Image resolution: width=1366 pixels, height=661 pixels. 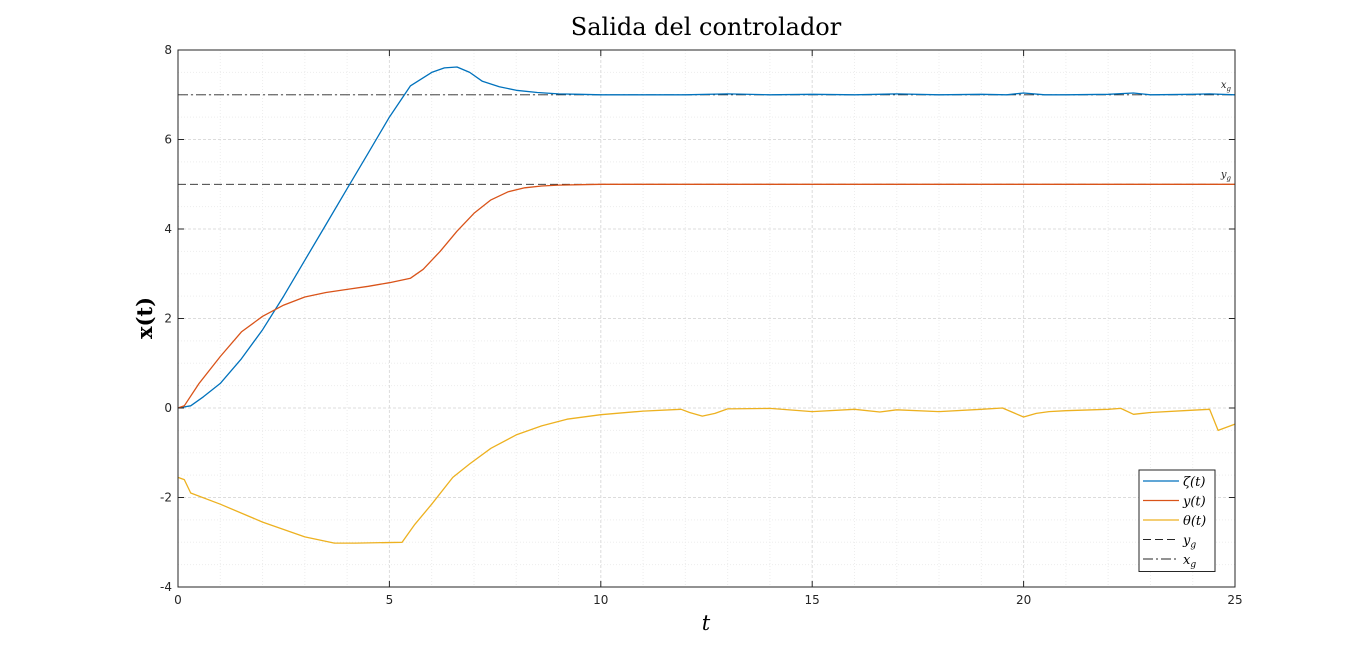 What do you see at coordinates (144, 318) in the screenshot?
I see `y-axis-label: x(t)` at bounding box center [144, 318].